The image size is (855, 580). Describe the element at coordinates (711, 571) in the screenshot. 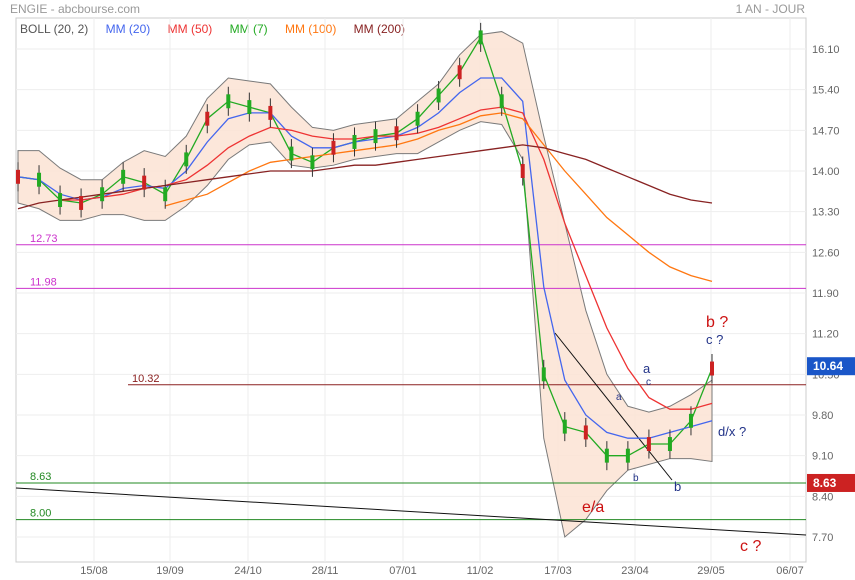

I see `x-tick-label: 29/05` at that location.